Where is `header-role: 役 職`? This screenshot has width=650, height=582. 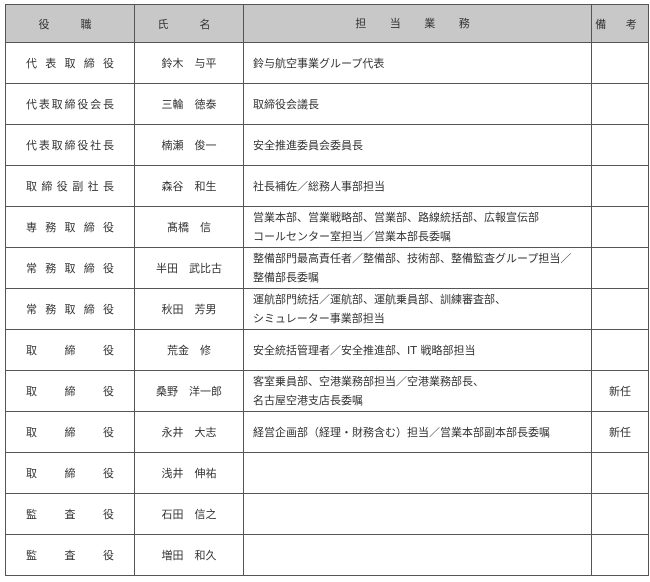
header-role: 役 職 is located at coordinates (70, 23).